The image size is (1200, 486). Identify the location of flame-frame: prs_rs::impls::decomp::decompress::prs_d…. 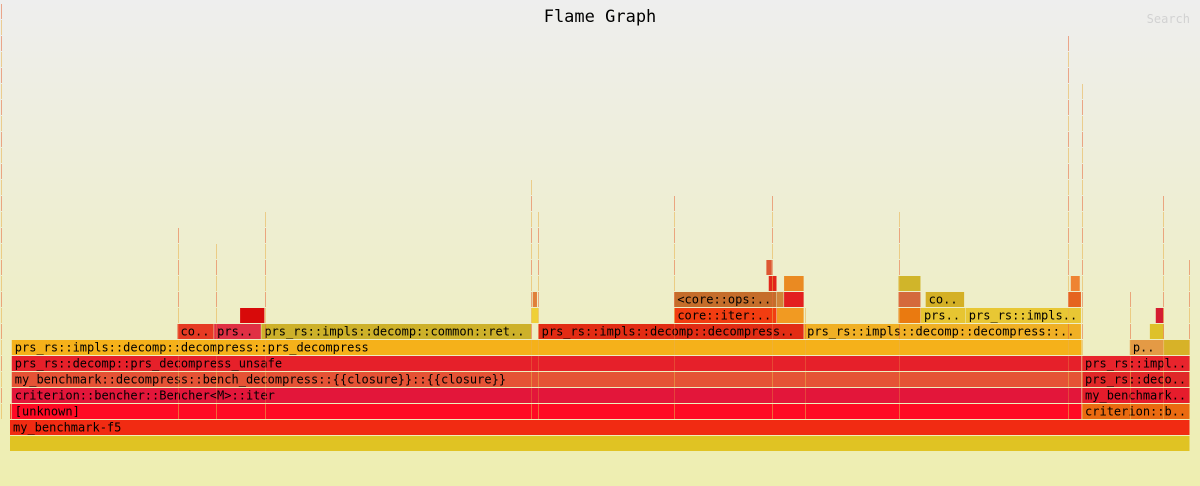
(546, 347).